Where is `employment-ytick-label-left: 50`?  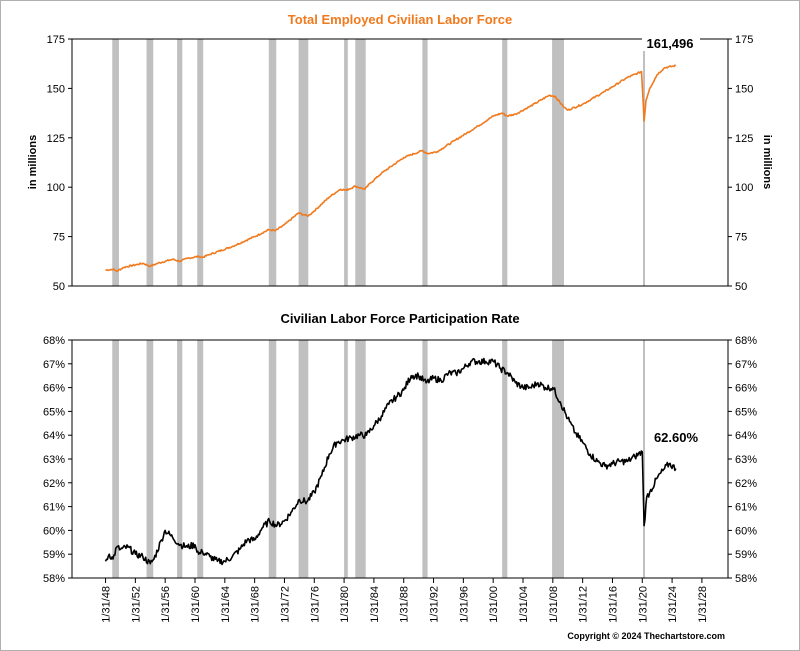 employment-ytick-label-left: 50 is located at coordinates (59, 287).